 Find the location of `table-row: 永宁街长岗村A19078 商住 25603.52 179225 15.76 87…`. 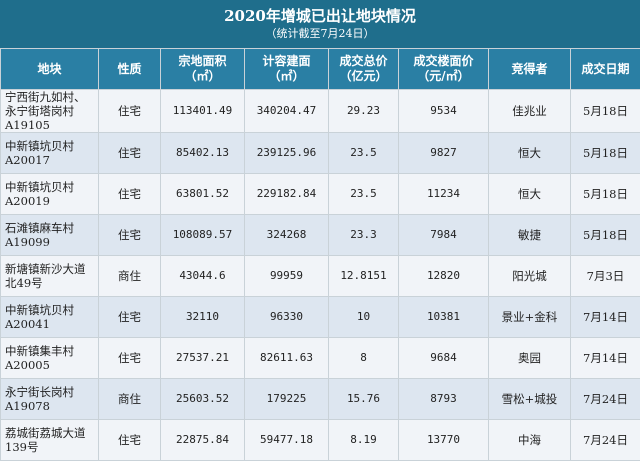

table-row: 永宁街长岗村A19078 商住 25603.52 179225 15.76 87… is located at coordinates (320, 399).